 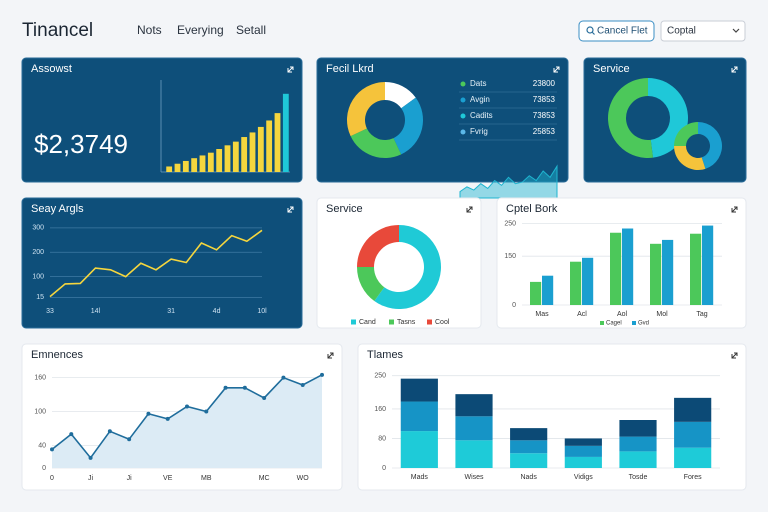 What do you see at coordinates (736, 30) in the screenshot?
I see `chevron` at bounding box center [736, 30].